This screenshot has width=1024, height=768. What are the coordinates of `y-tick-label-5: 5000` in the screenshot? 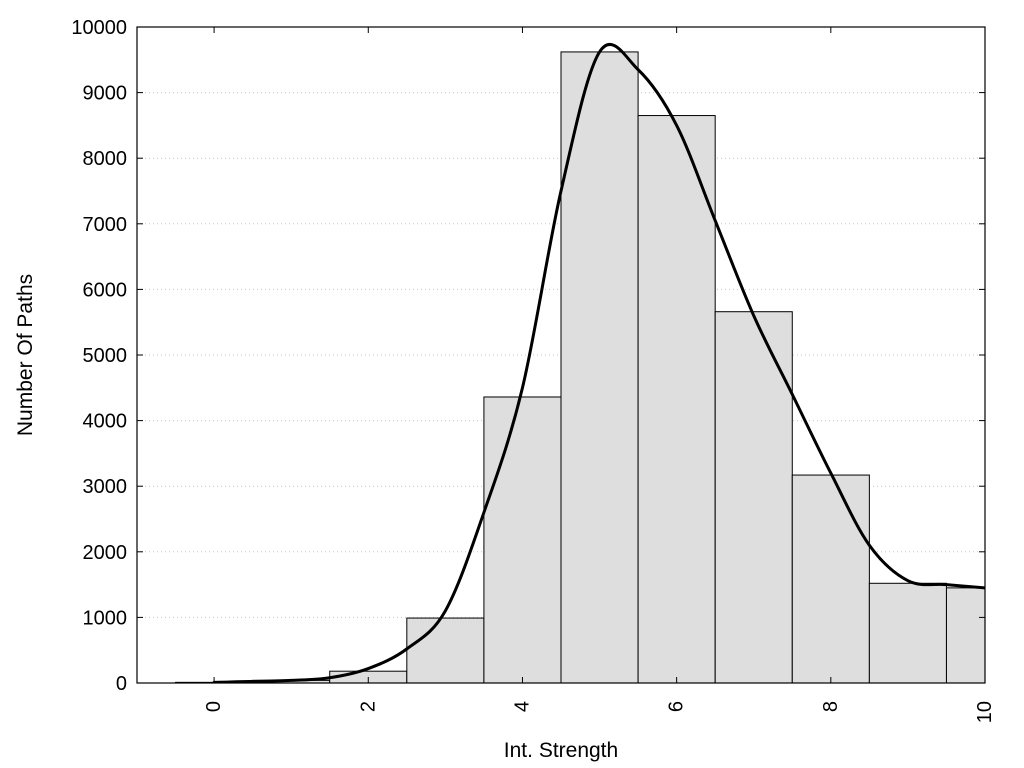 It's located at (105, 356).